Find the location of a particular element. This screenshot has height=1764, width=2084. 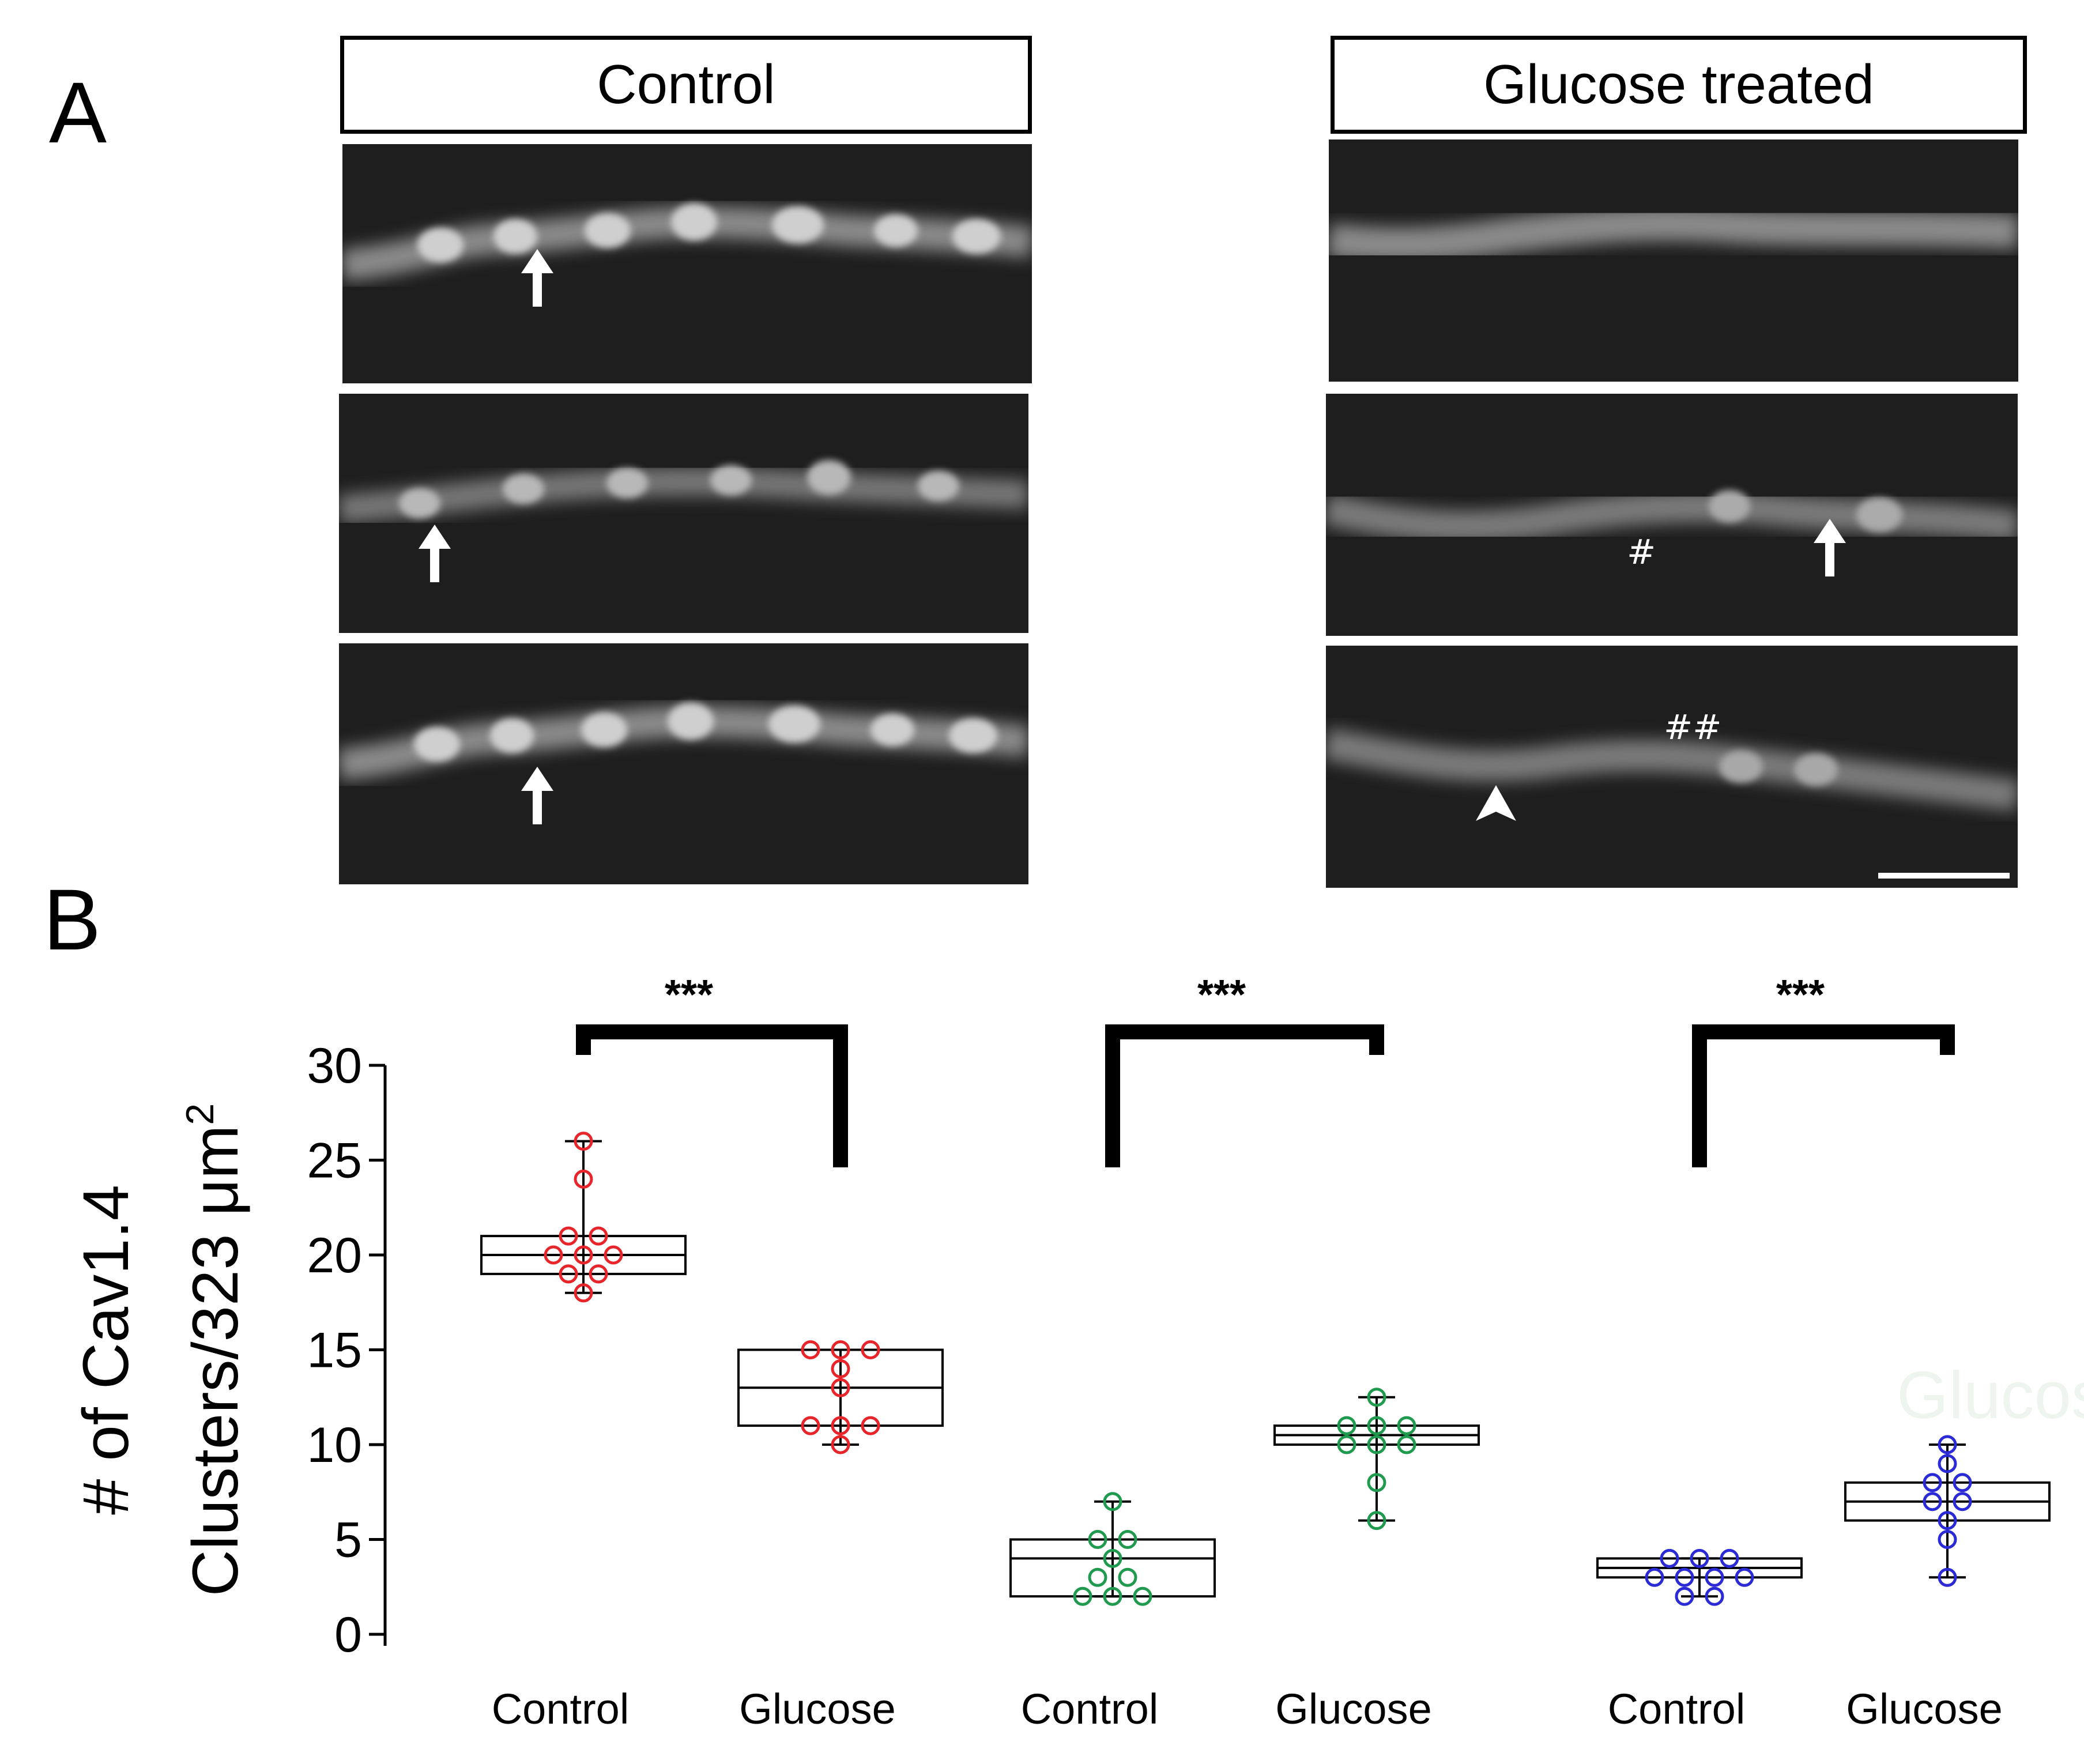

panel-label-a: A is located at coordinates (78, 112).